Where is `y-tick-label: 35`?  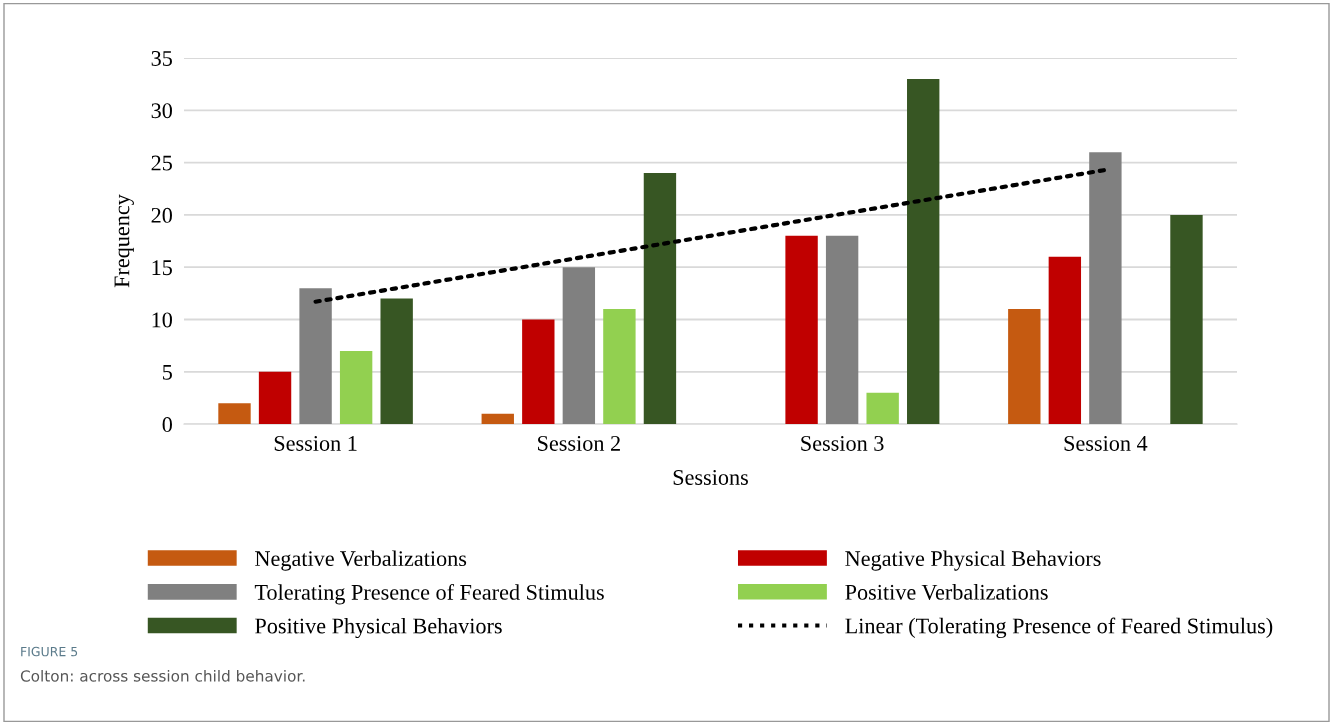 y-tick-label: 35 is located at coordinates (161, 58).